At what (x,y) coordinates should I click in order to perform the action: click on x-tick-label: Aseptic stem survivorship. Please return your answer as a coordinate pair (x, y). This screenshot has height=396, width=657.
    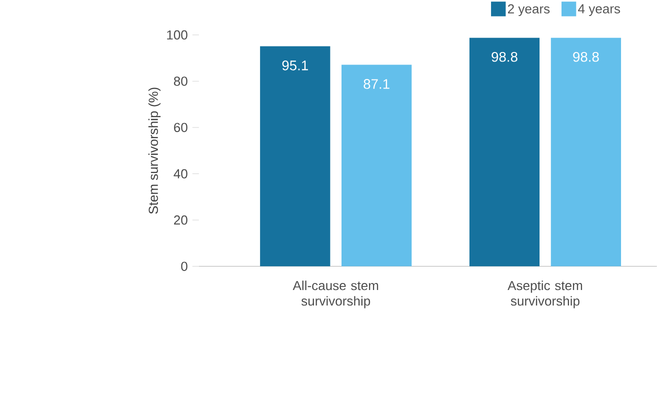
    Looking at the image, I should click on (545, 294).